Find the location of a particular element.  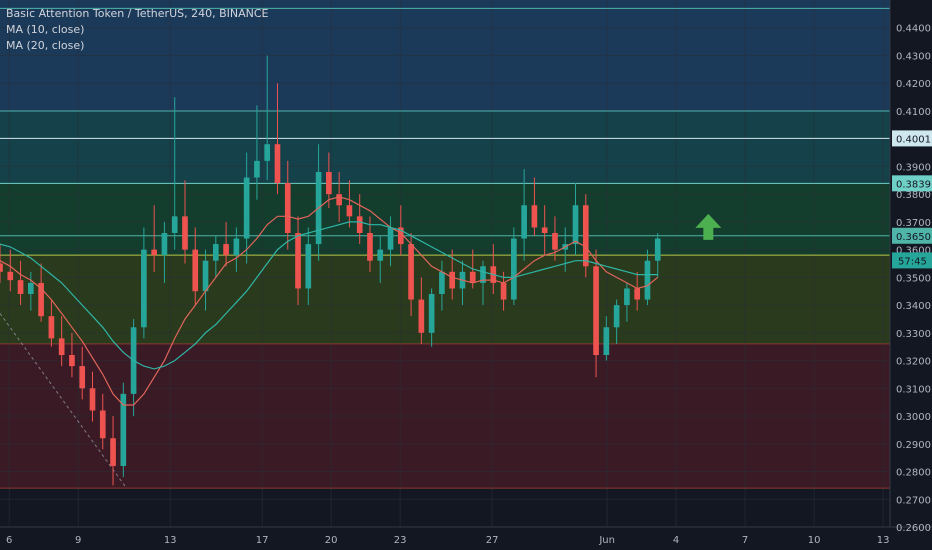

level-tag-label-2: 0.4001 is located at coordinates (913, 139).